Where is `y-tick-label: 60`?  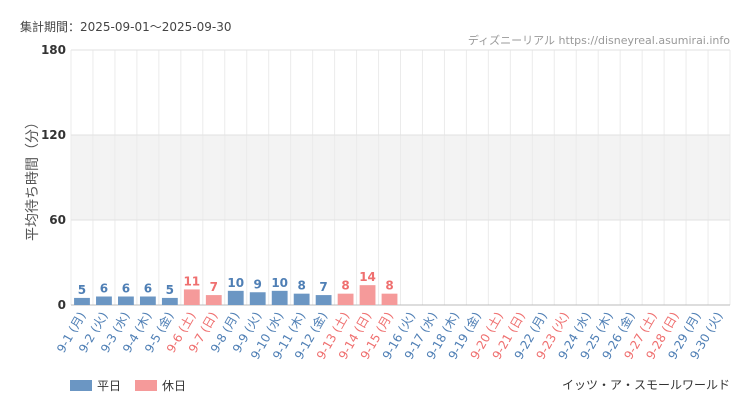
y-tick-label: 60 is located at coordinates (57, 220).